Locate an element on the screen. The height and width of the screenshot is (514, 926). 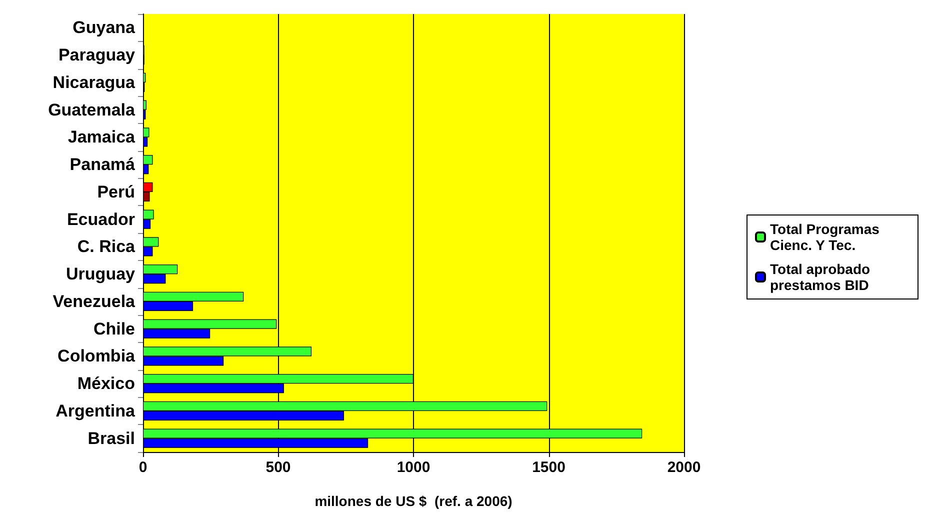
y-tick-label: México is located at coordinates (106, 384).